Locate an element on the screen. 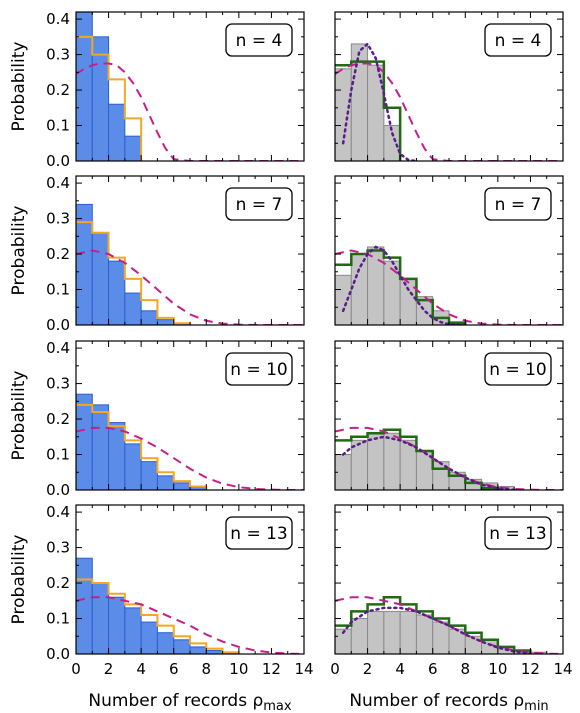 The image size is (580, 713). panel-label: n = 10 is located at coordinates (517, 370).